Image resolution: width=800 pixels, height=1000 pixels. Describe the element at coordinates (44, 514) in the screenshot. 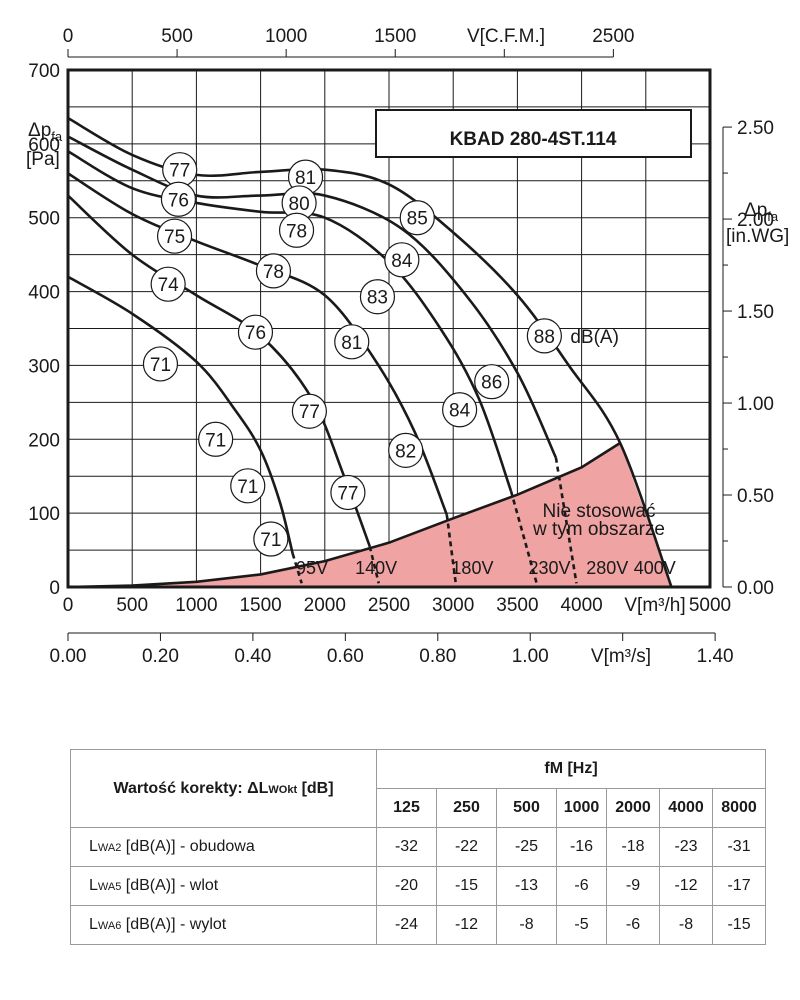

I see `y-tick-label: 100` at that location.